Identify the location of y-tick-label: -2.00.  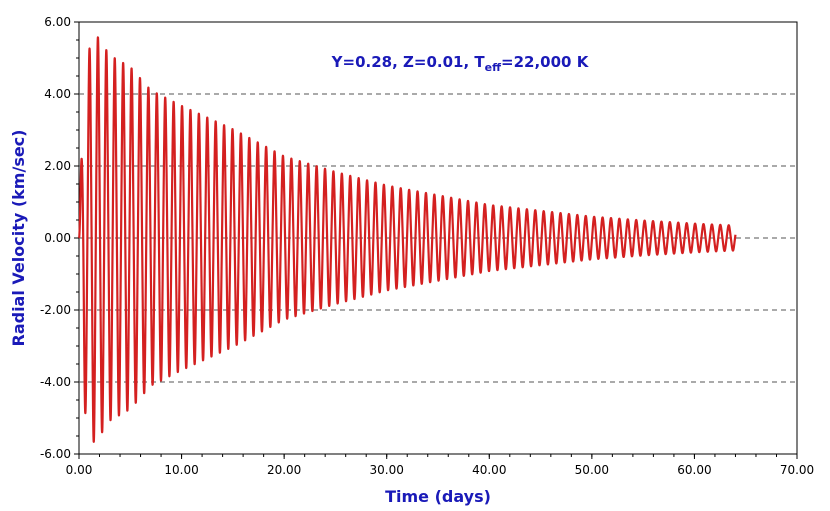
(55, 310).